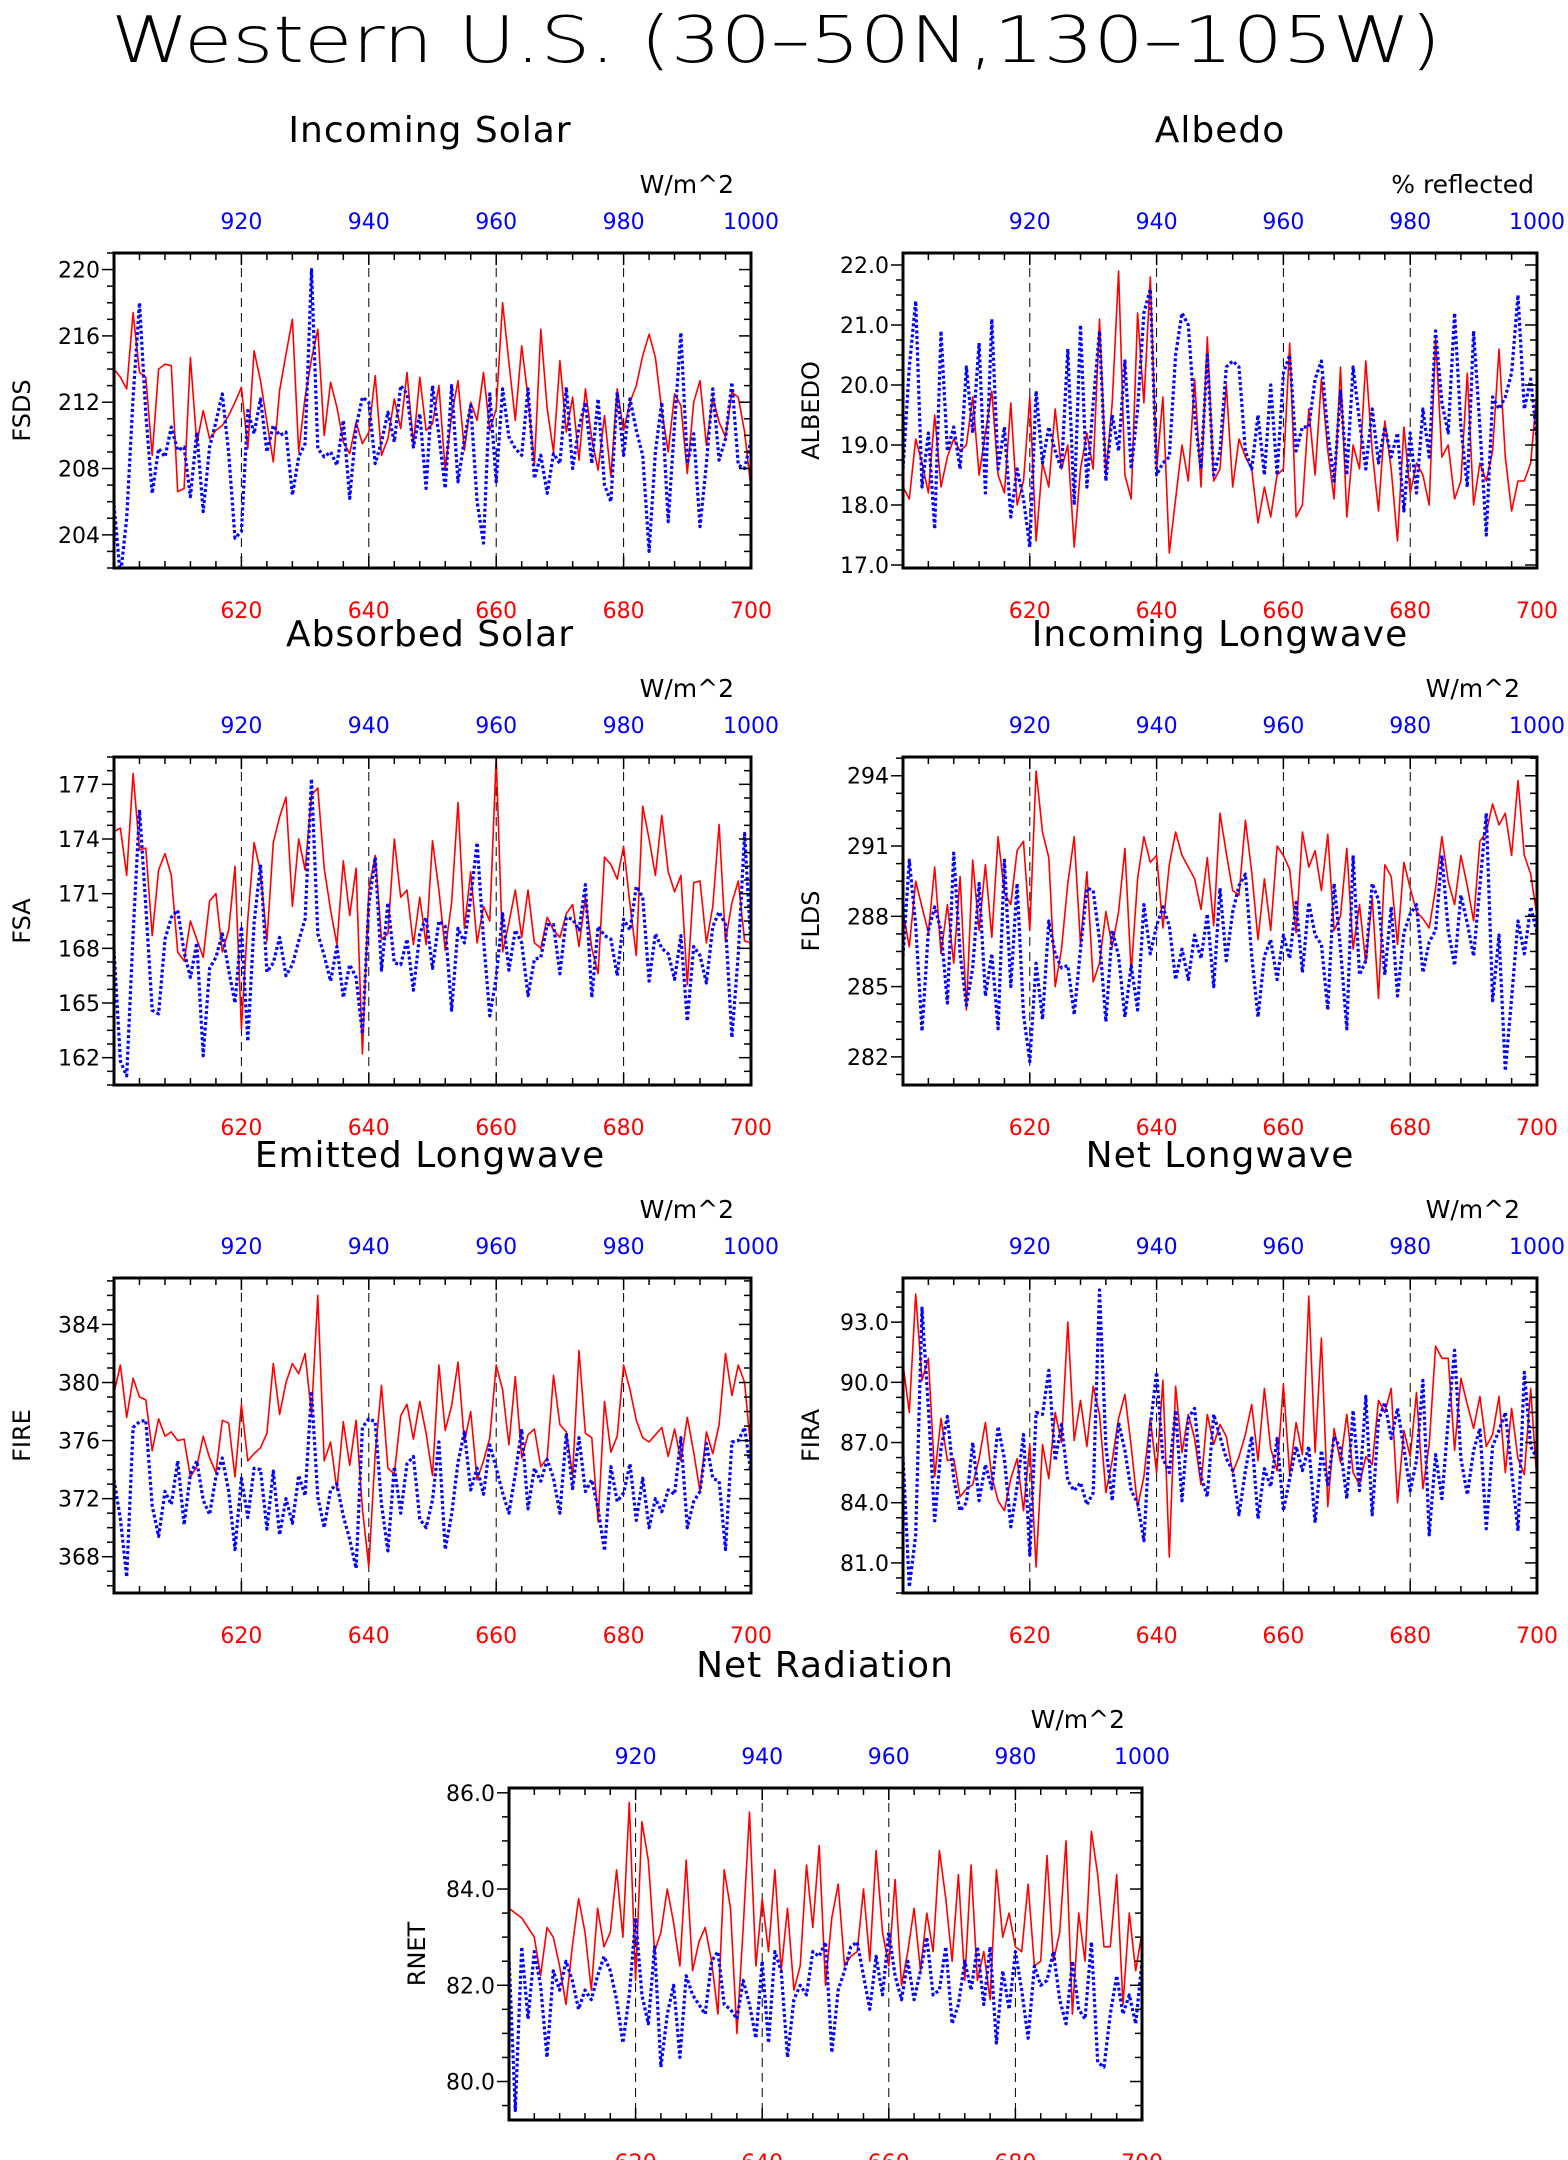 Image resolution: width=1568 pixels, height=2160 pixels. What do you see at coordinates (868, 777) in the screenshot?
I see `y-tick-label: 294` at bounding box center [868, 777].